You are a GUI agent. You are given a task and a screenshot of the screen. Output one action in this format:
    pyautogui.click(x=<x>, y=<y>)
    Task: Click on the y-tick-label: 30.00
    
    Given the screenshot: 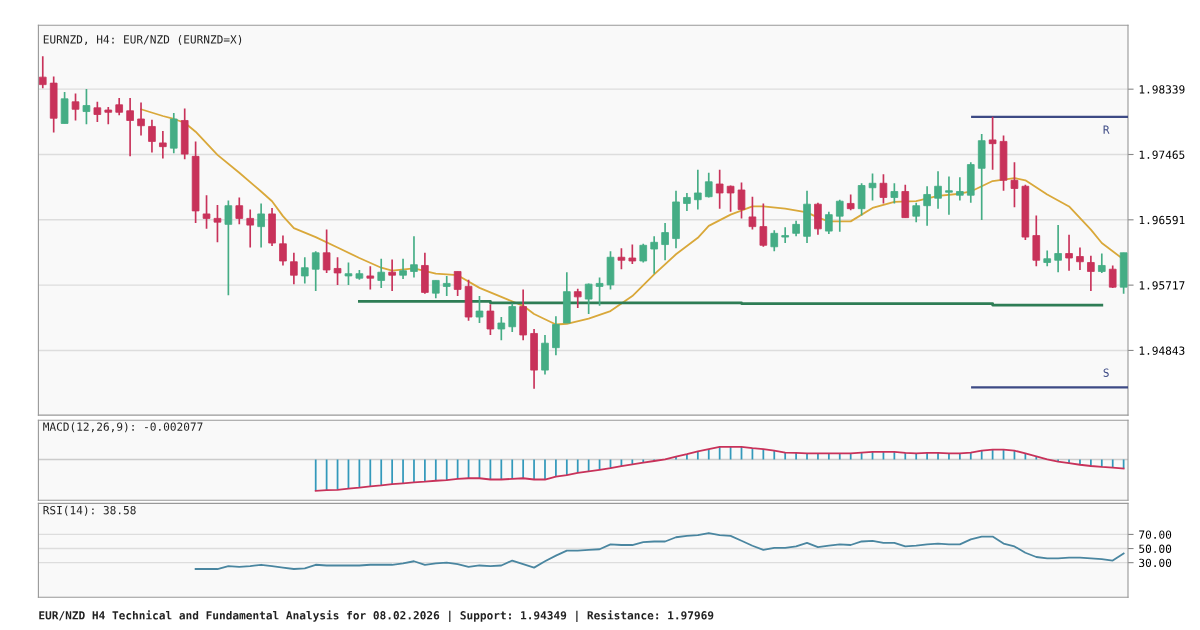 What is the action you would take?
    pyautogui.click(x=1155, y=563)
    